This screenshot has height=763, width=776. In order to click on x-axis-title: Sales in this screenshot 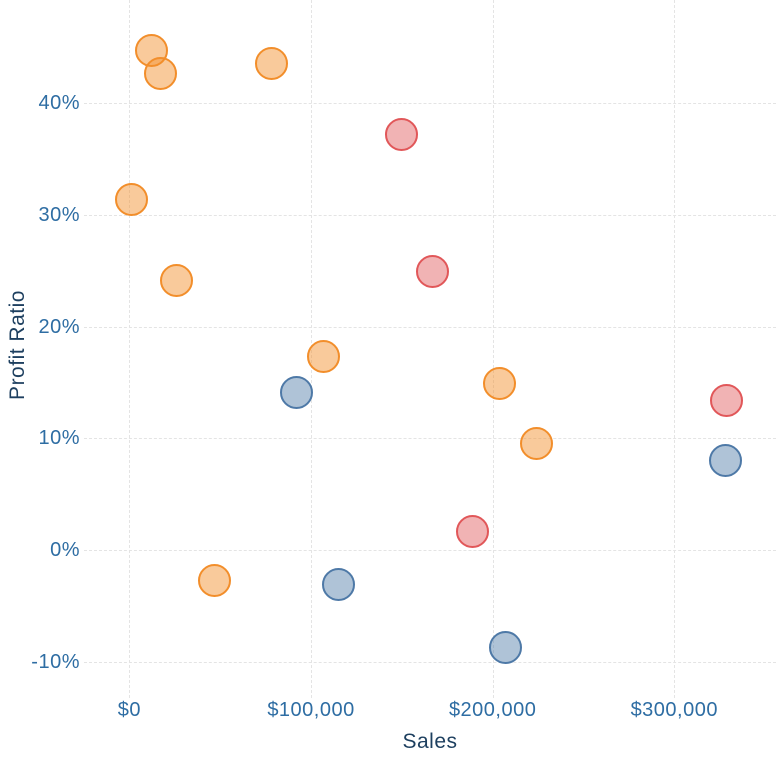, I will do `click(430, 741)`.